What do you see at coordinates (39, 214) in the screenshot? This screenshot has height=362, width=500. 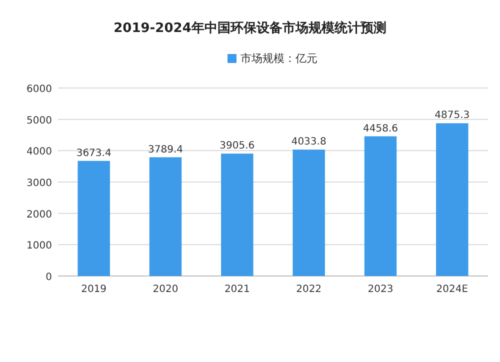 I see `y-tick-label: 2000` at bounding box center [39, 214].